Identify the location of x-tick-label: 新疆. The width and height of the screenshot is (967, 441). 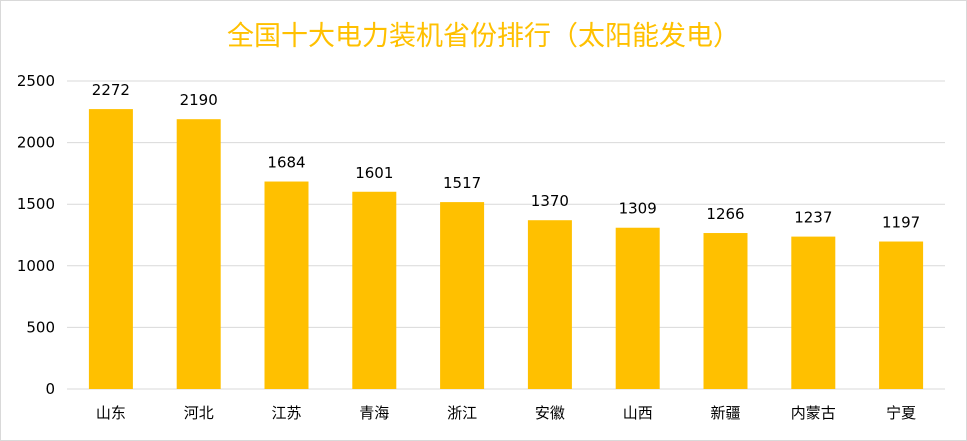
(725, 413).